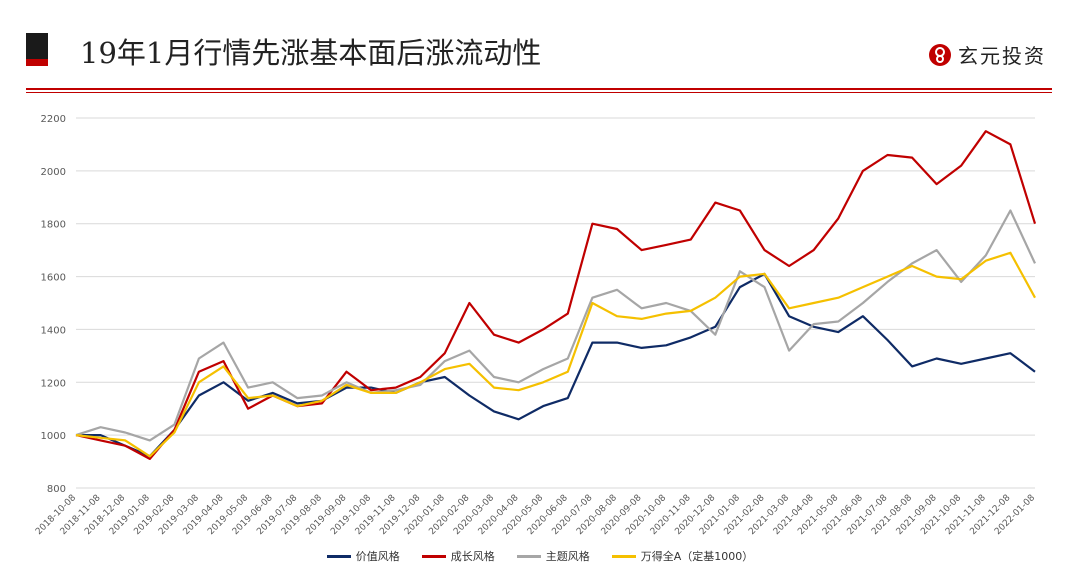  What do you see at coordinates (539, 89) in the screenshot?
I see `header-rule` at bounding box center [539, 89].